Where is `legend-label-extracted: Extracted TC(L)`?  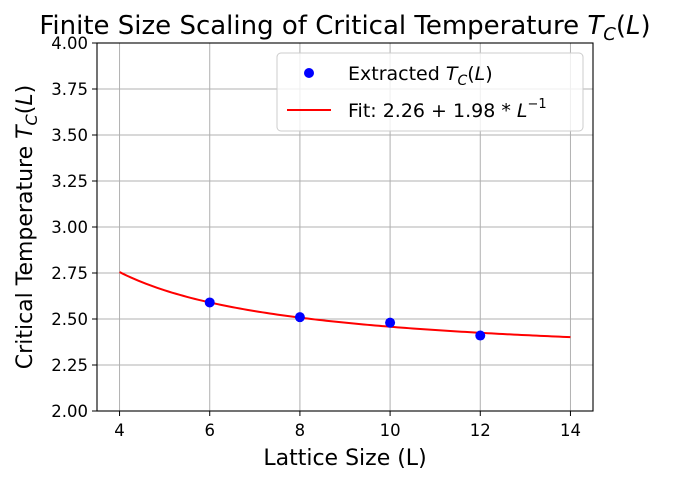 legend-label-extracted: Extracted TC(L) is located at coordinates (420, 76).